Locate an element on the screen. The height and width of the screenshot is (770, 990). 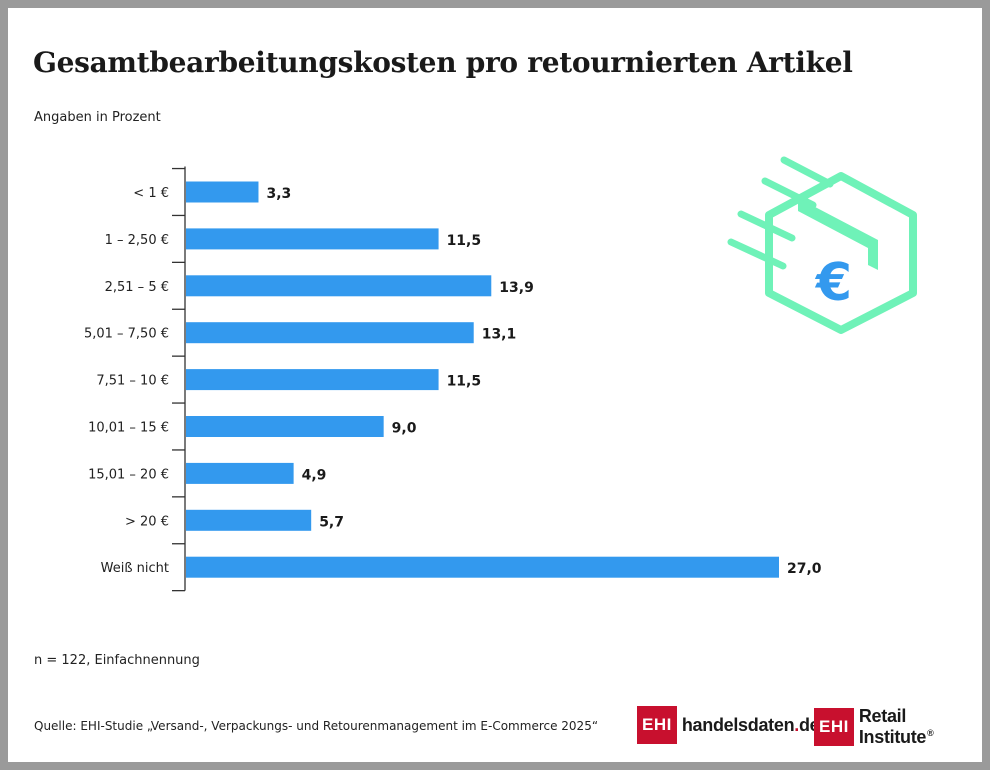
category-label-8: Weiß nicht is located at coordinates (135, 568).